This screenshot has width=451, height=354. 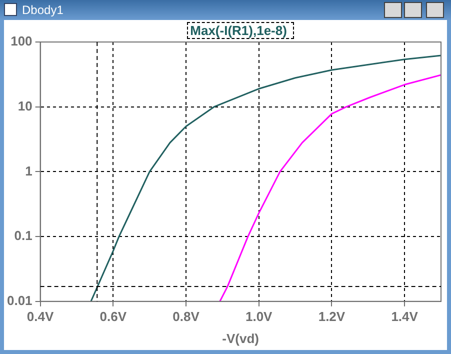 What do you see at coordinates (21, 41) in the screenshot?
I see `y-tick-label: 100` at bounding box center [21, 41].